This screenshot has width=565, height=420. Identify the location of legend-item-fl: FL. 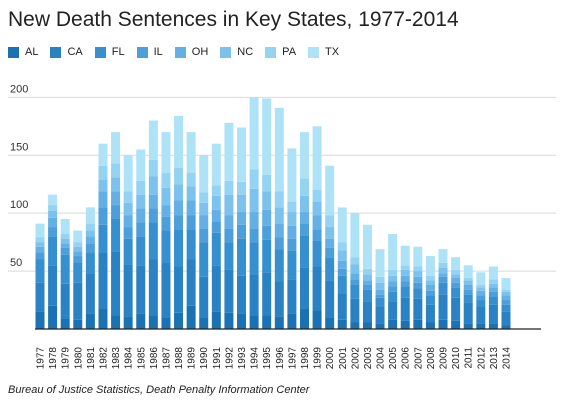
(109, 52).